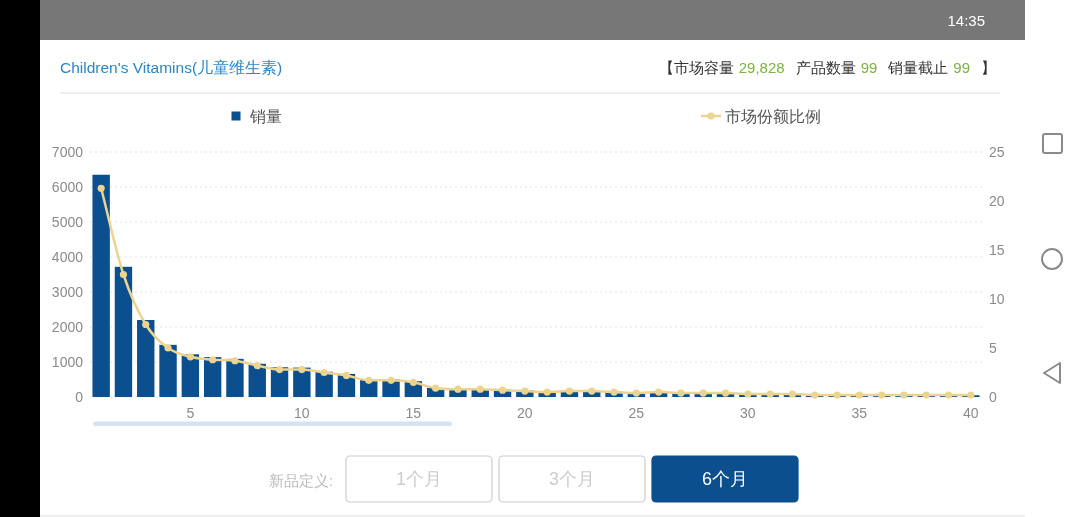  Describe the element at coordinates (67, 187) in the screenshot. I see `y-tick-label: 6000` at that location.